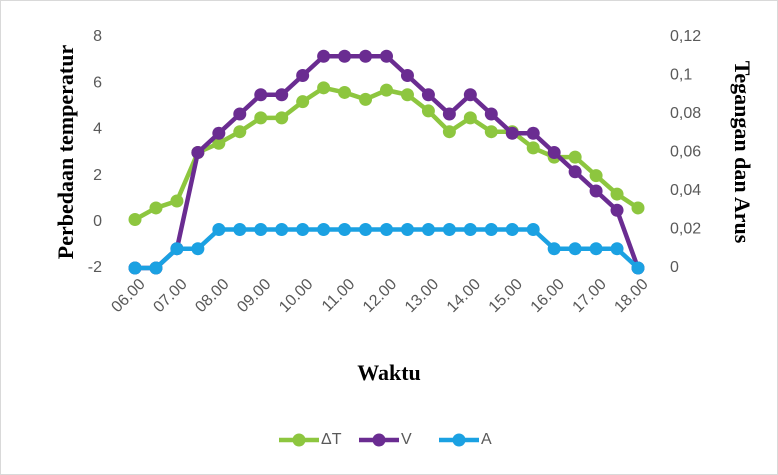 The image size is (778, 475). What do you see at coordinates (97, 175) in the screenshot?
I see `y-tick-label: 2` at bounding box center [97, 175].